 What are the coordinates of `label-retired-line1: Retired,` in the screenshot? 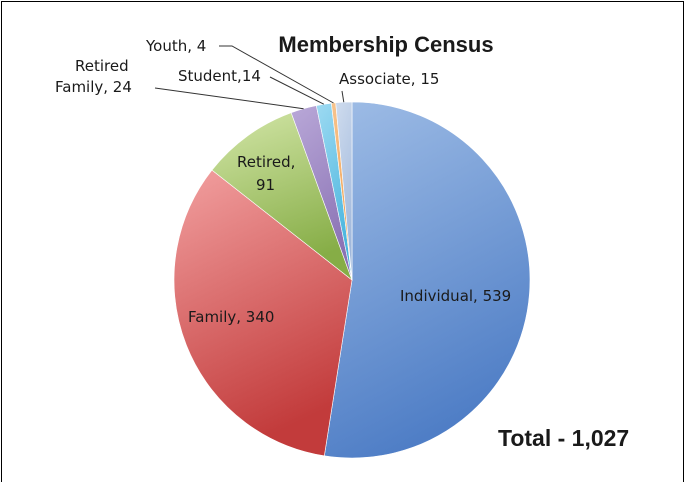 It's located at (266, 162).